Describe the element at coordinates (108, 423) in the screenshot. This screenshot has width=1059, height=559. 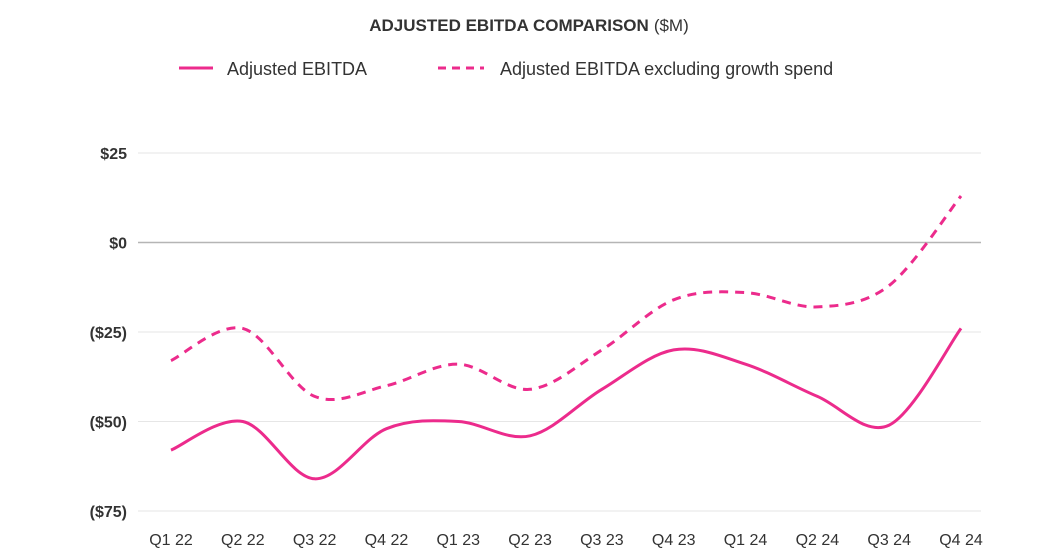
I see `y-tick-label: ($50)` at that location.